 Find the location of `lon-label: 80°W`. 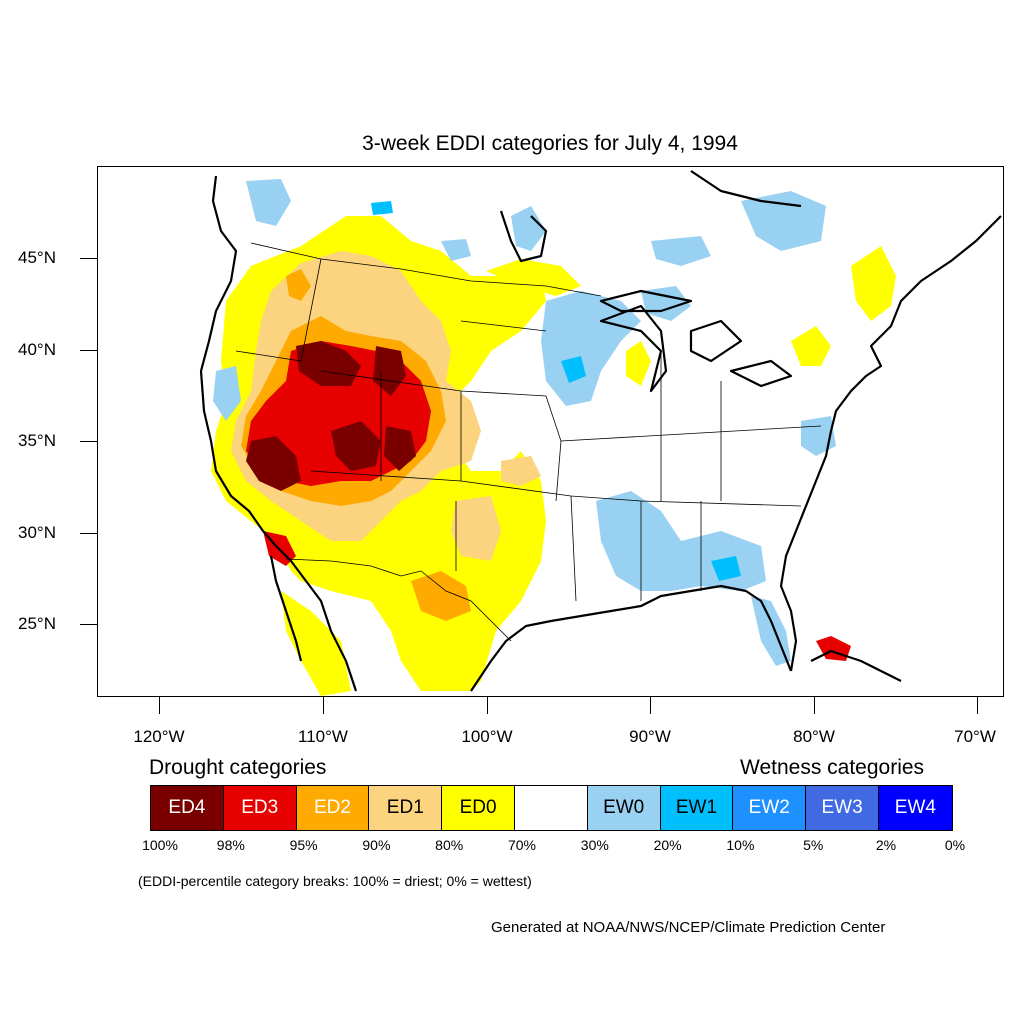

lon-label: 80°W is located at coordinates (814, 736).